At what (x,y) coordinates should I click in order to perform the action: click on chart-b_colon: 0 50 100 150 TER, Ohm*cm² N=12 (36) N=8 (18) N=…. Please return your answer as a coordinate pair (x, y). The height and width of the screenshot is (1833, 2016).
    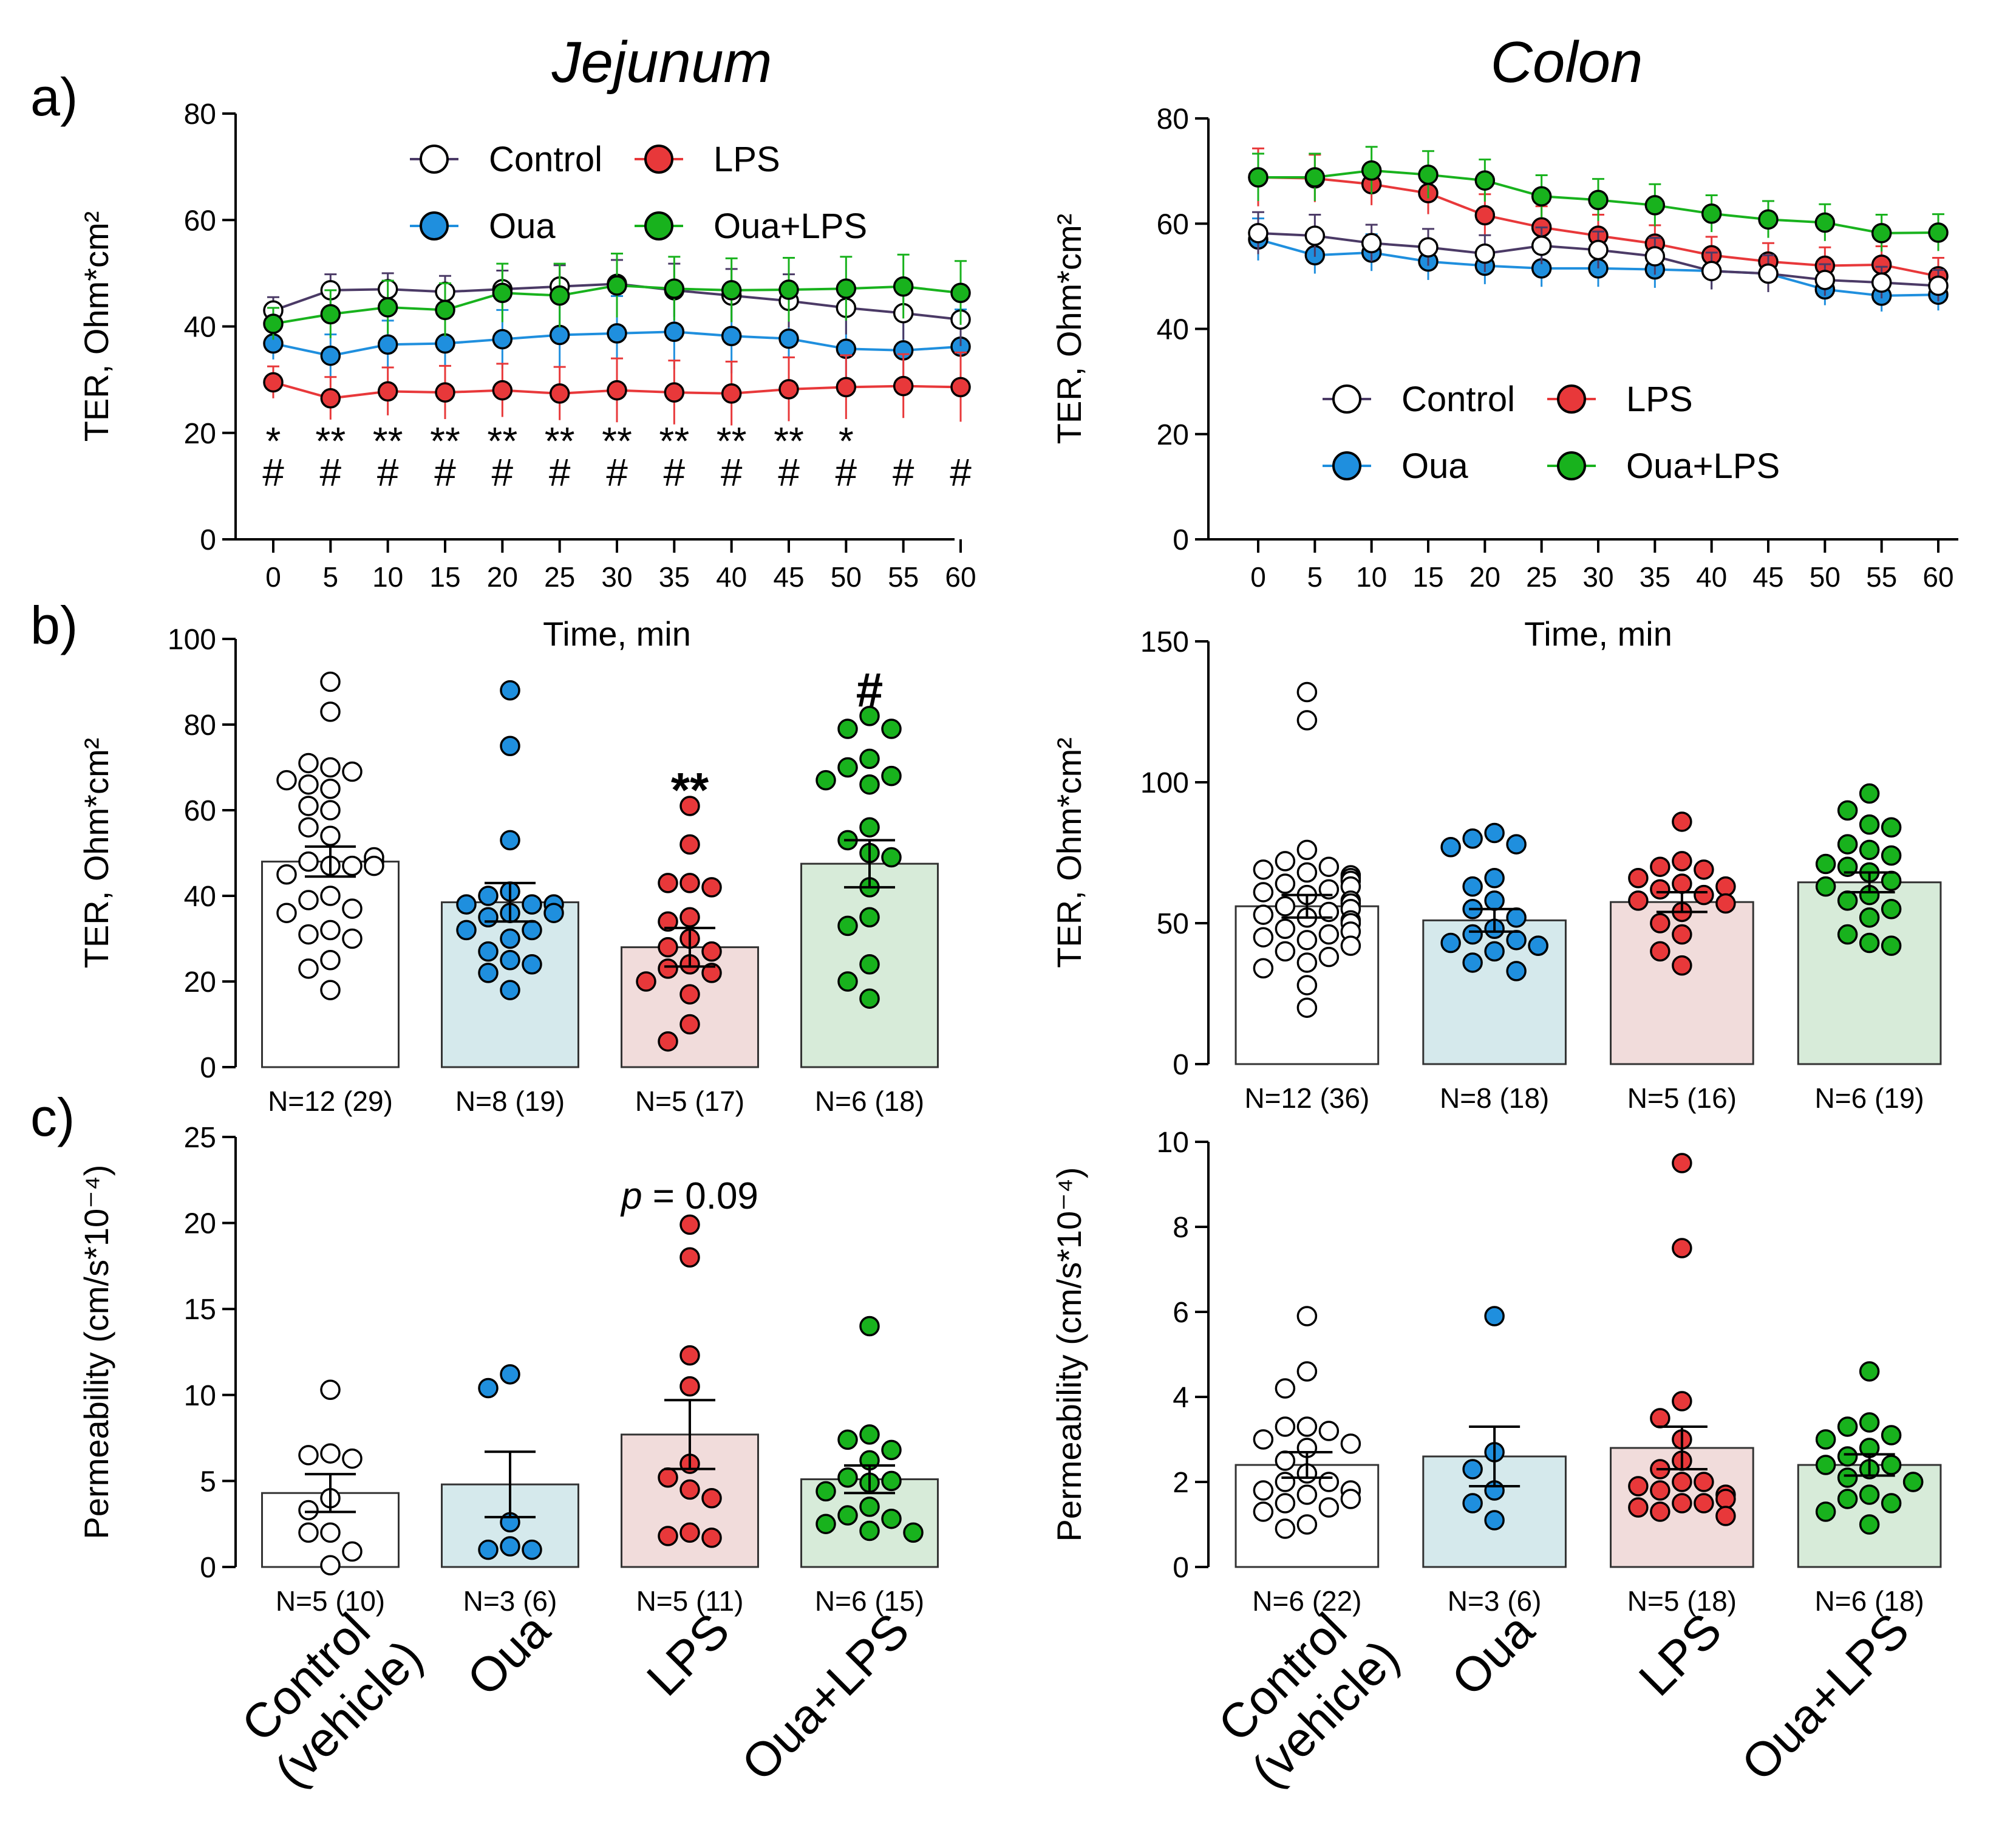
    Looking at the image, I should click on (1496, 870).